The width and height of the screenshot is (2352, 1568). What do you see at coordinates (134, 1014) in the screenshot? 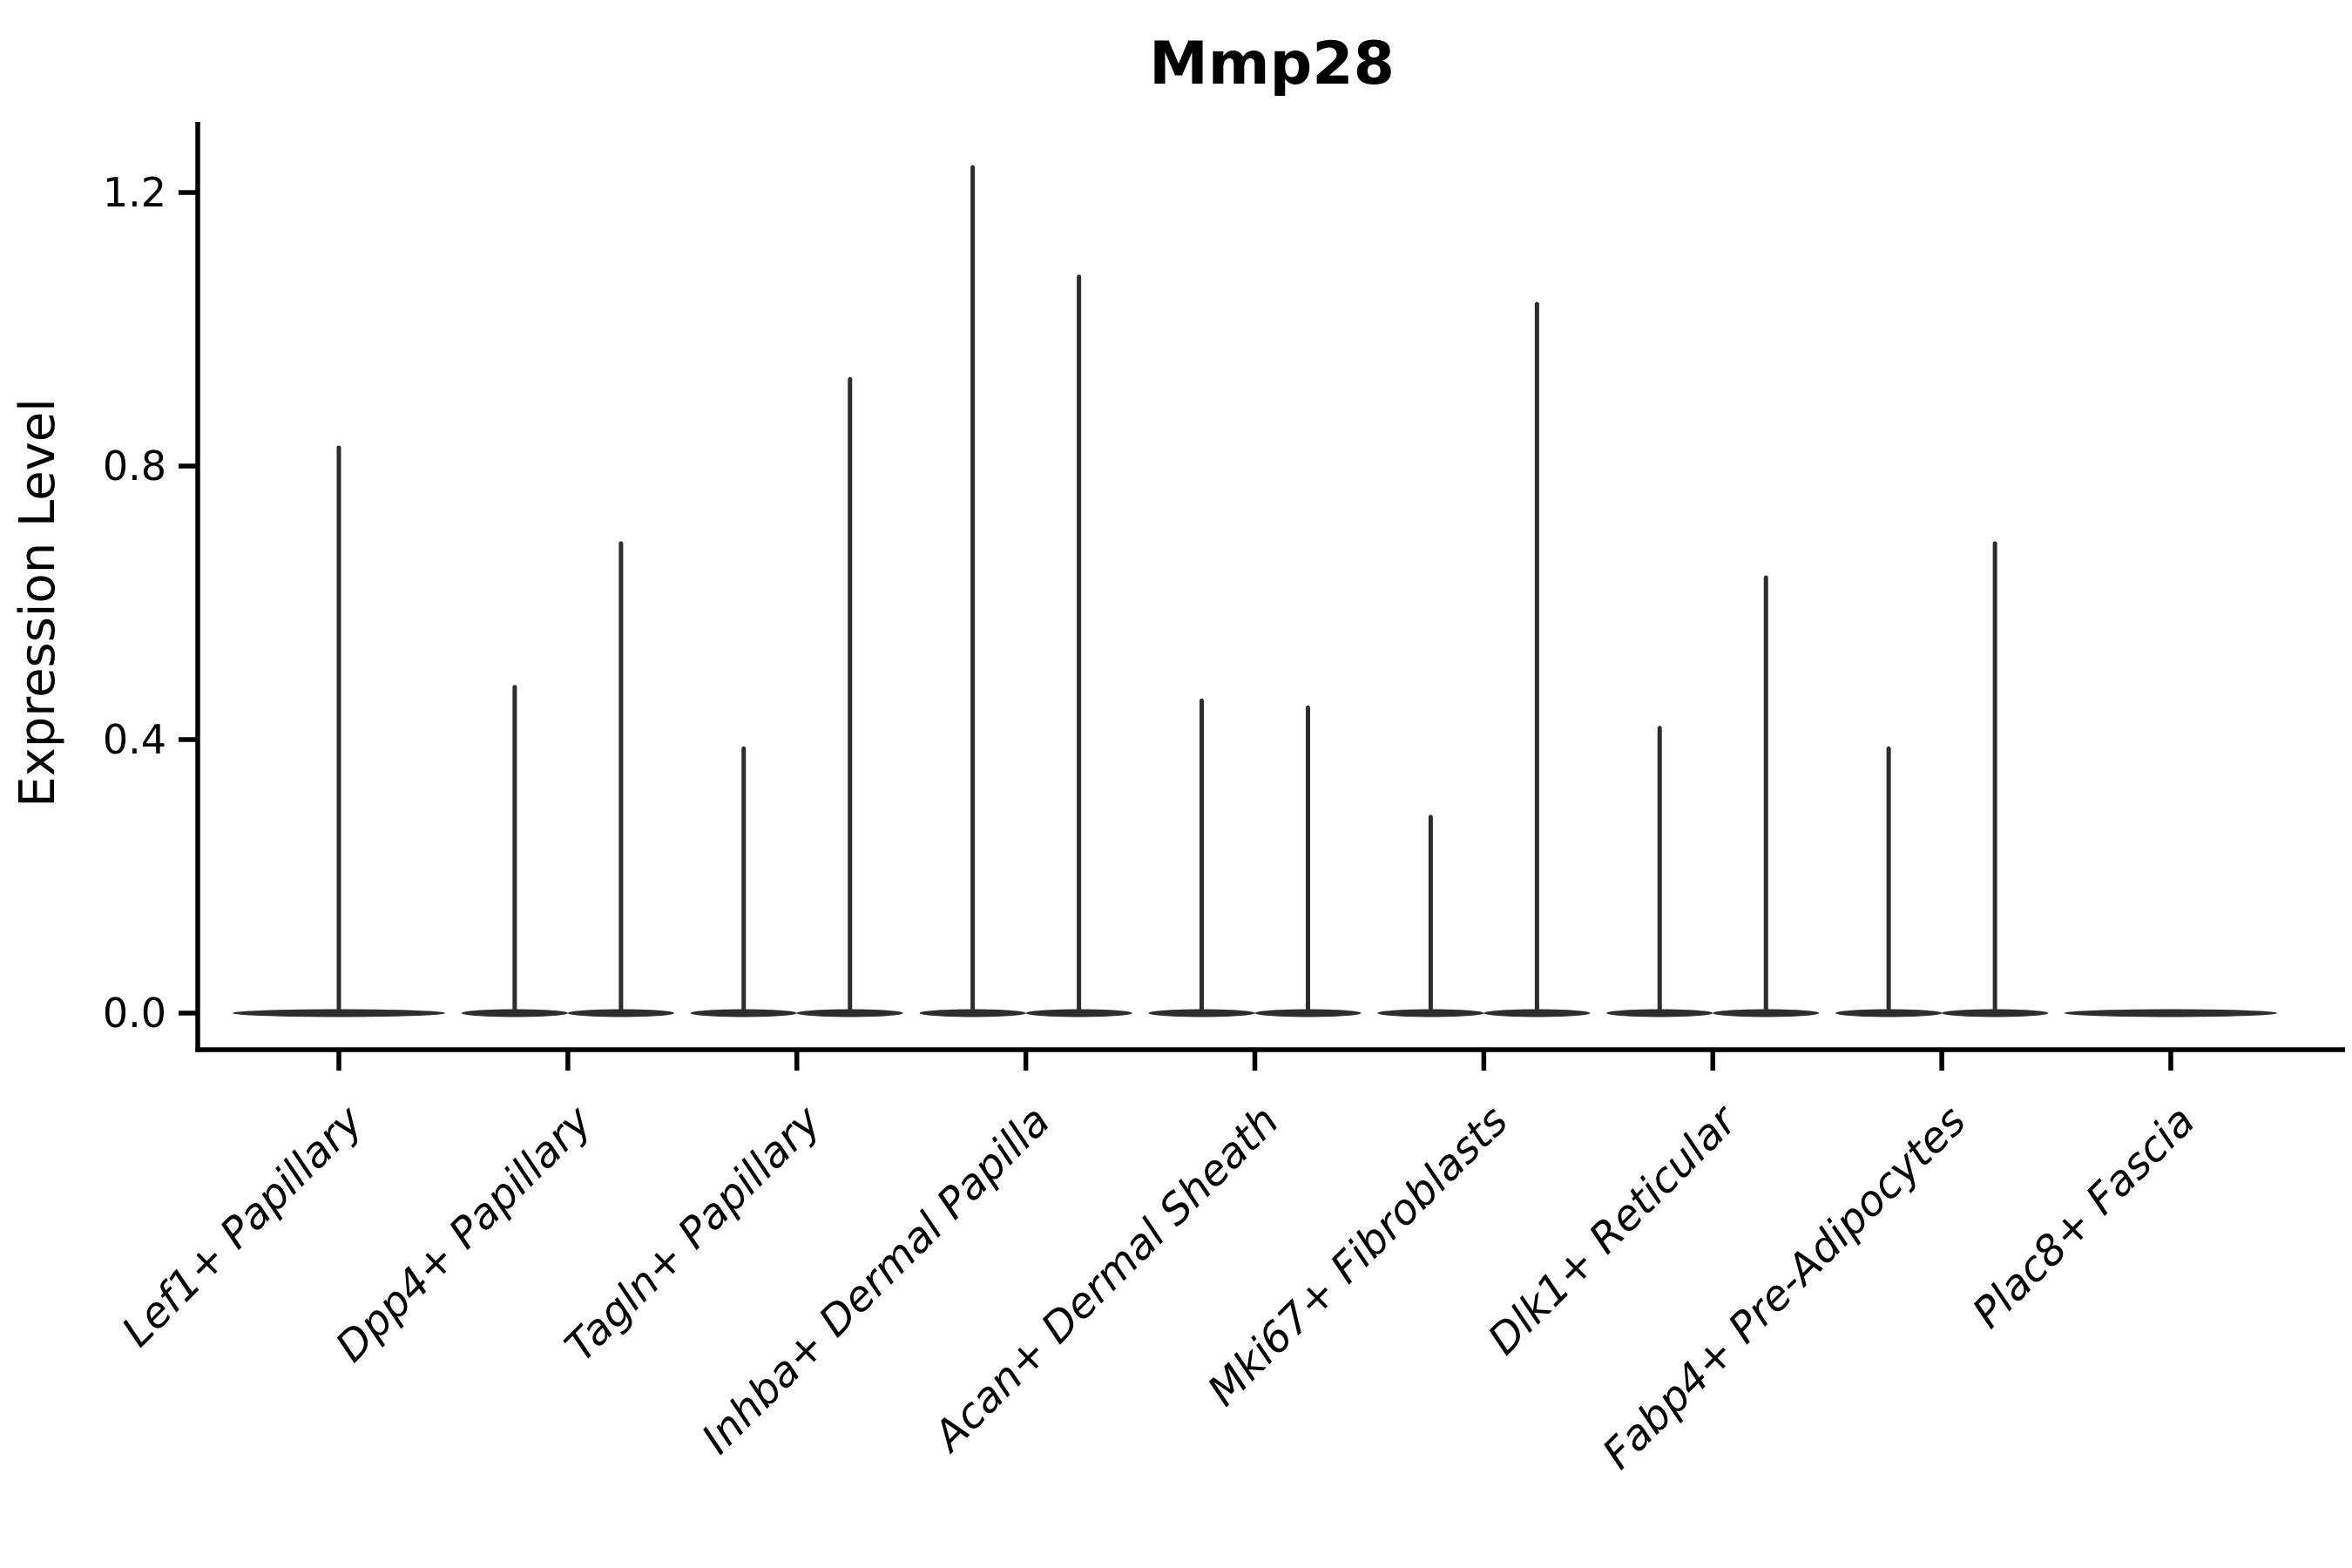
I see `y-tick-label: 0.0` at bounding box center [134, 1014].